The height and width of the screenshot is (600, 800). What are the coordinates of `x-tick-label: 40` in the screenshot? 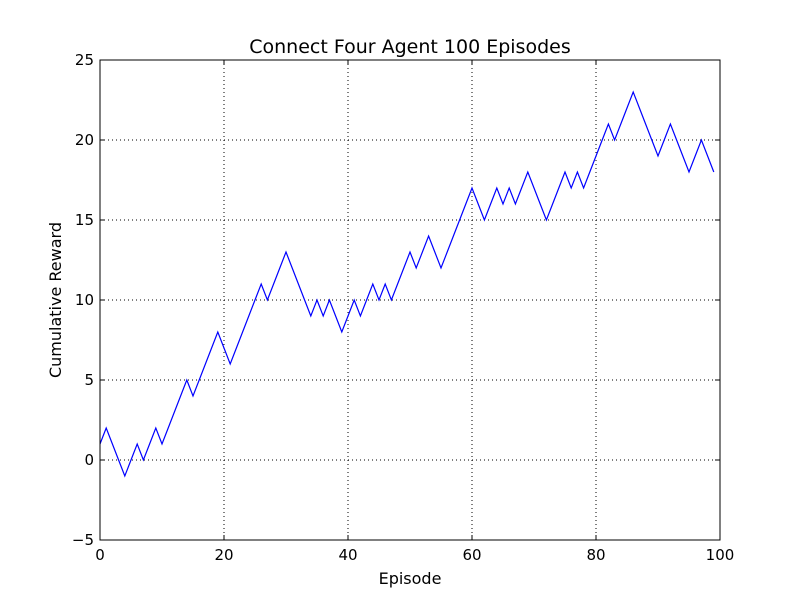 It's located at (347, 555).